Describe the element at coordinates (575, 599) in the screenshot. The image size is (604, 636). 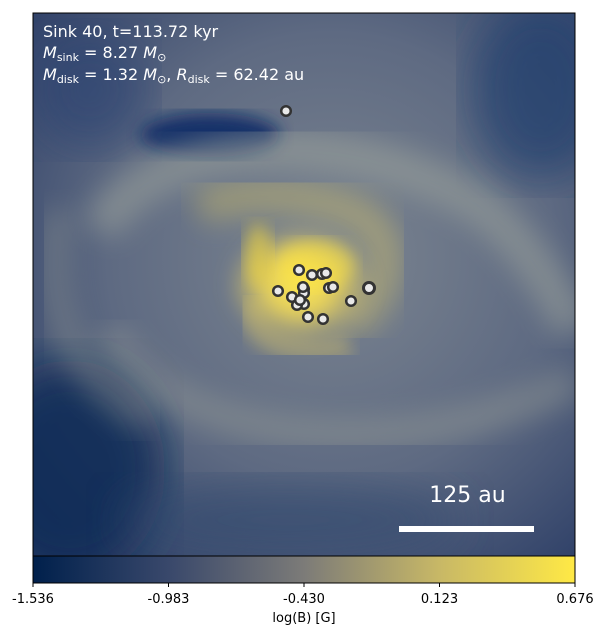
I see `colorbar-tick-4: 0.676` at that location.